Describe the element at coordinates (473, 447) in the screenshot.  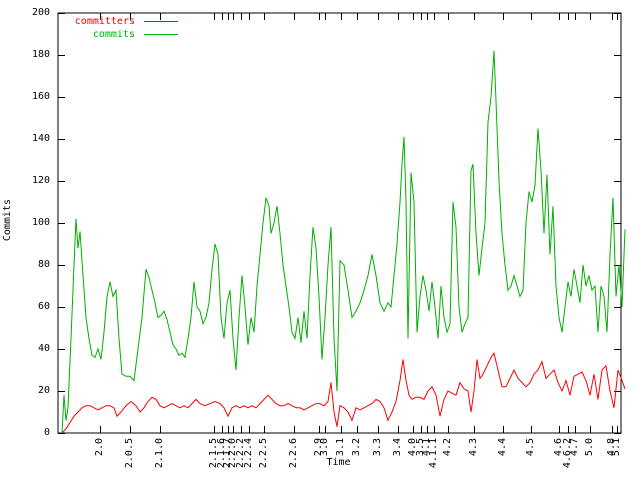
I see `x-tick-label: 4.3` at that location.